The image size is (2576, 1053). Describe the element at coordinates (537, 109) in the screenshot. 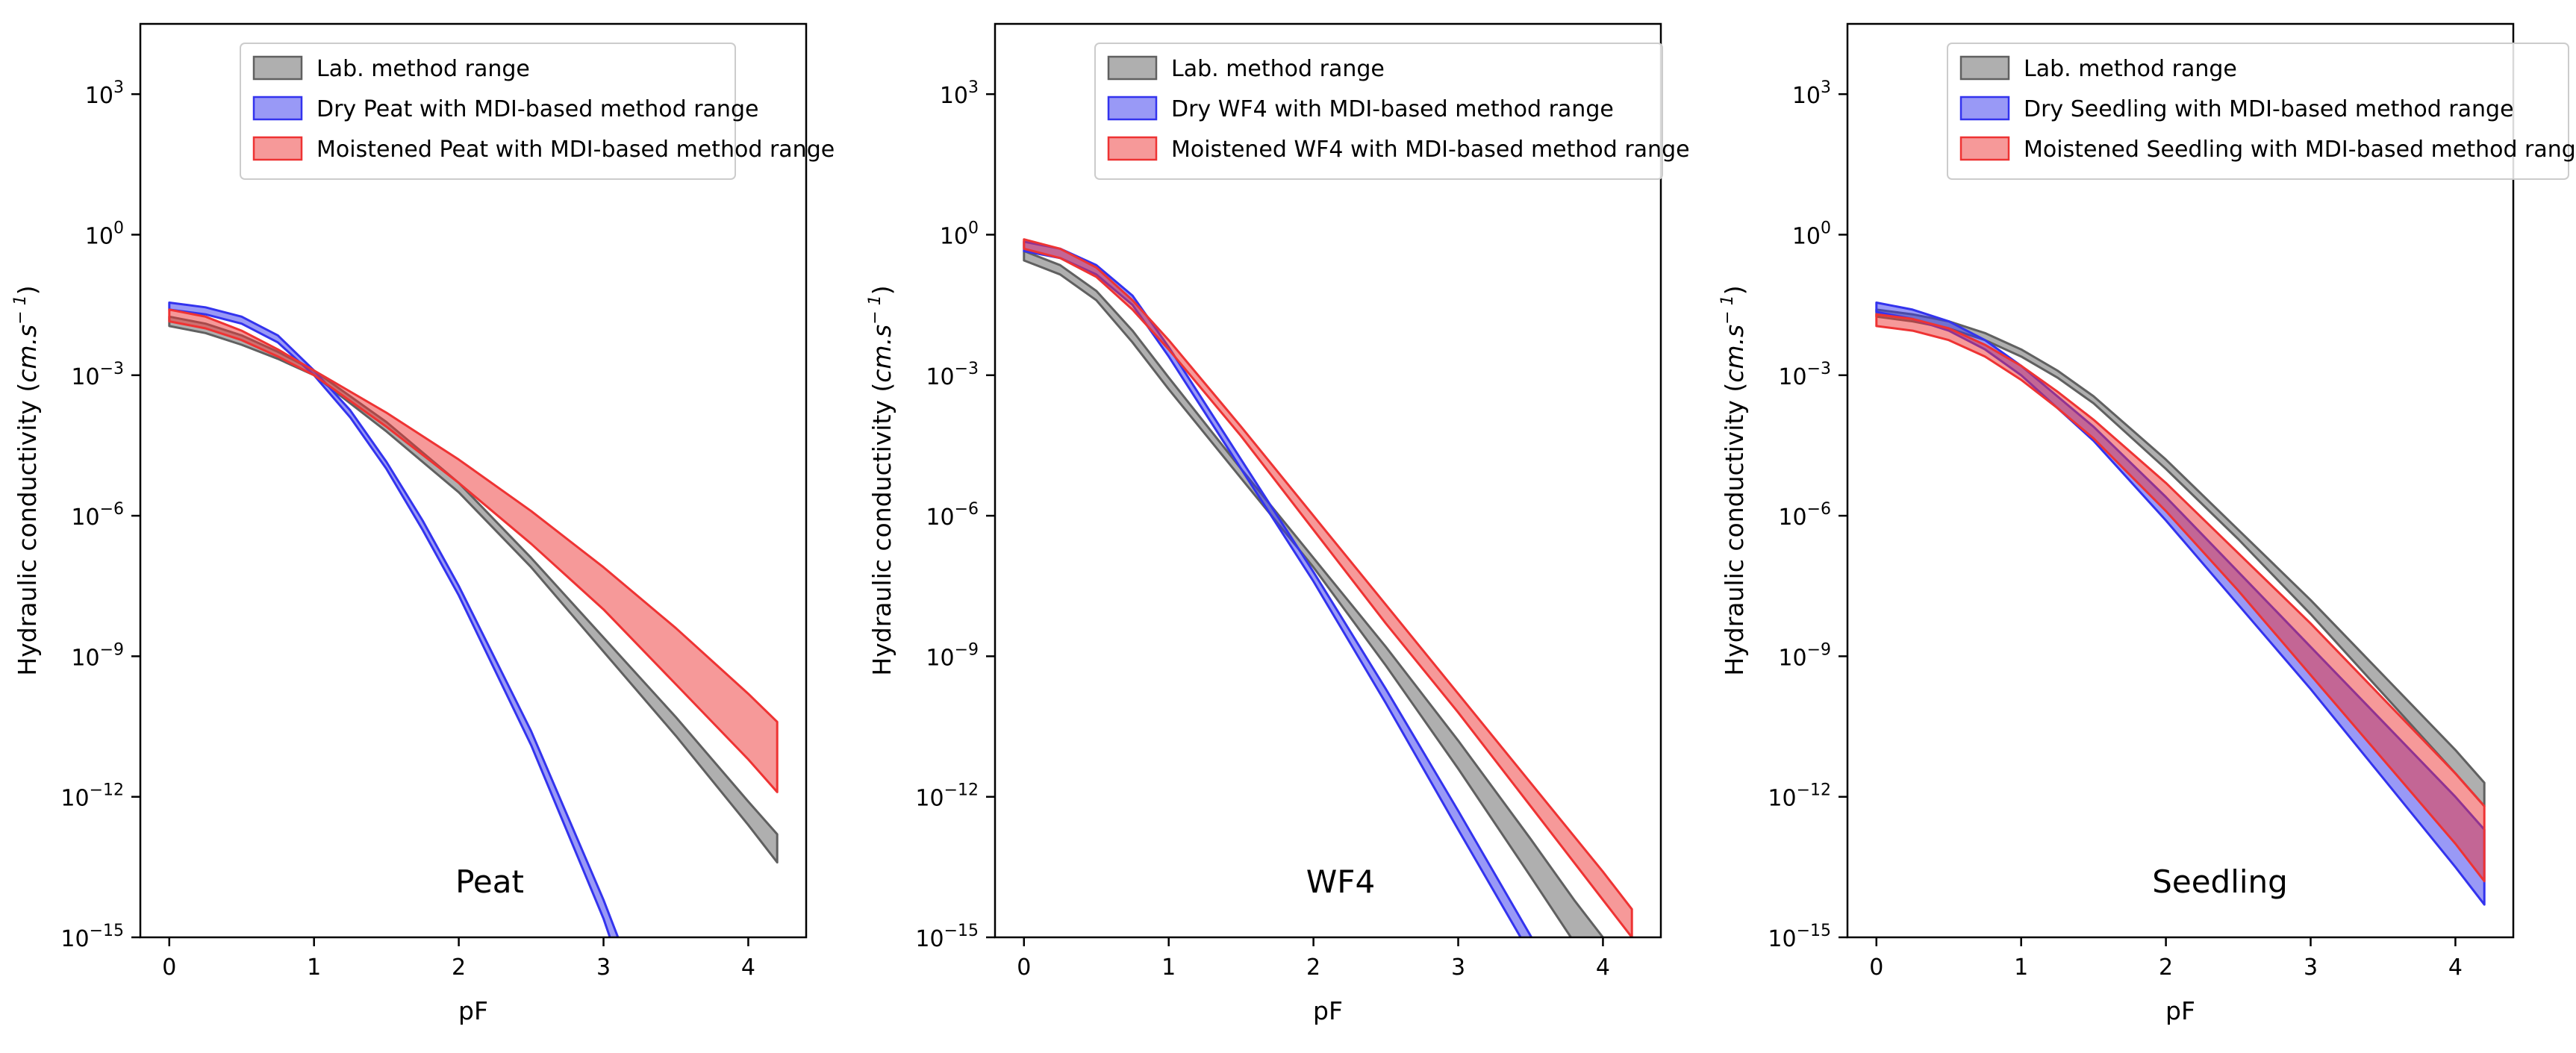

I see `legend-entry-1: Dry Peat with MDI-based method range` at that location.